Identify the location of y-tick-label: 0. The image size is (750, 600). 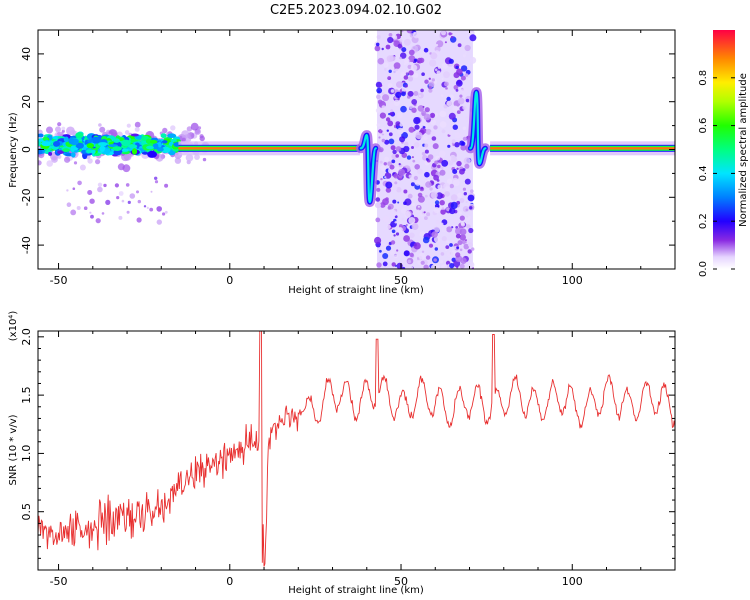
(26, 149).